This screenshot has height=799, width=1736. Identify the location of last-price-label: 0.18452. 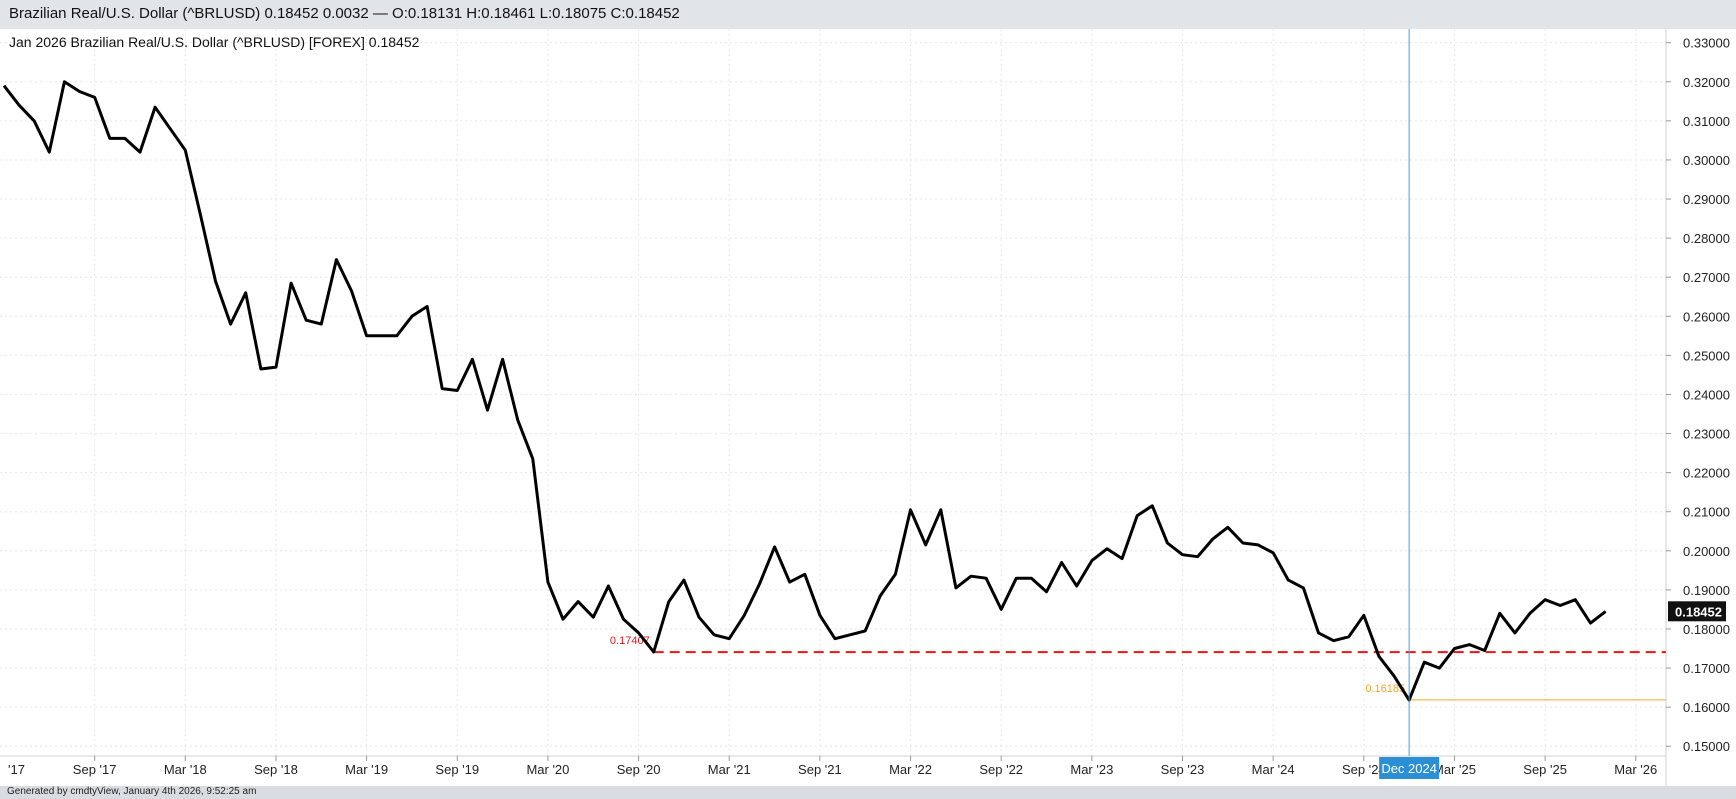
(1698, 611).